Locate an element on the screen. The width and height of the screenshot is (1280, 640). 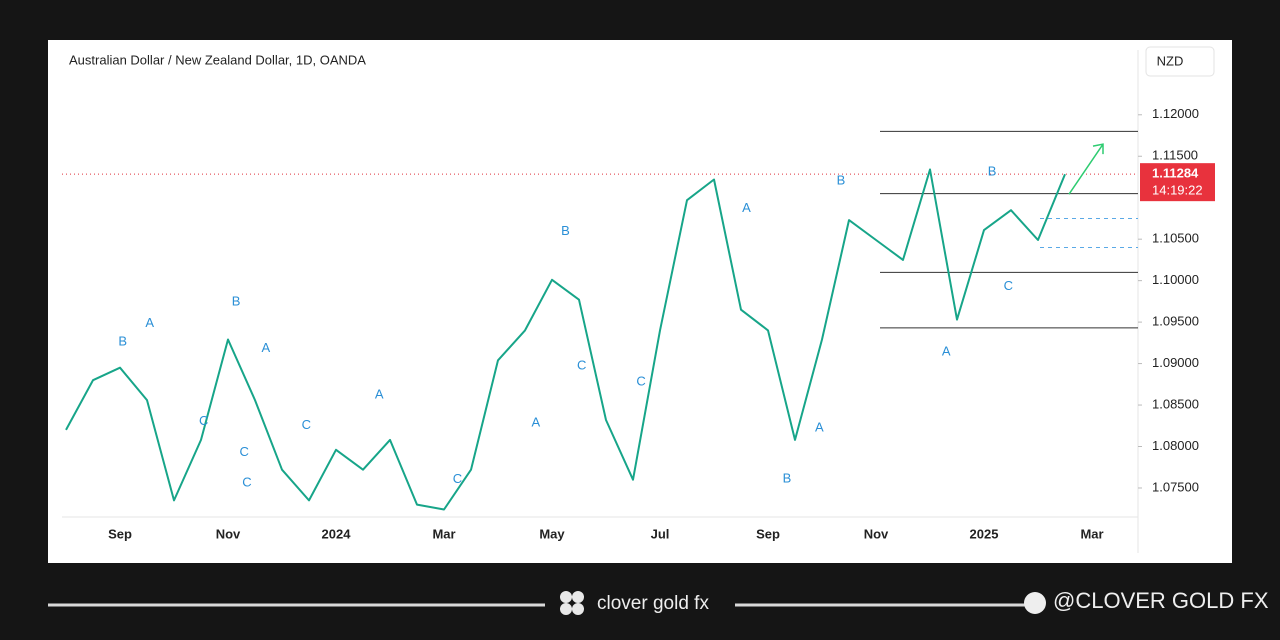
handle: @CLOVER GOLD FX is located at coordinates (1161, 600).